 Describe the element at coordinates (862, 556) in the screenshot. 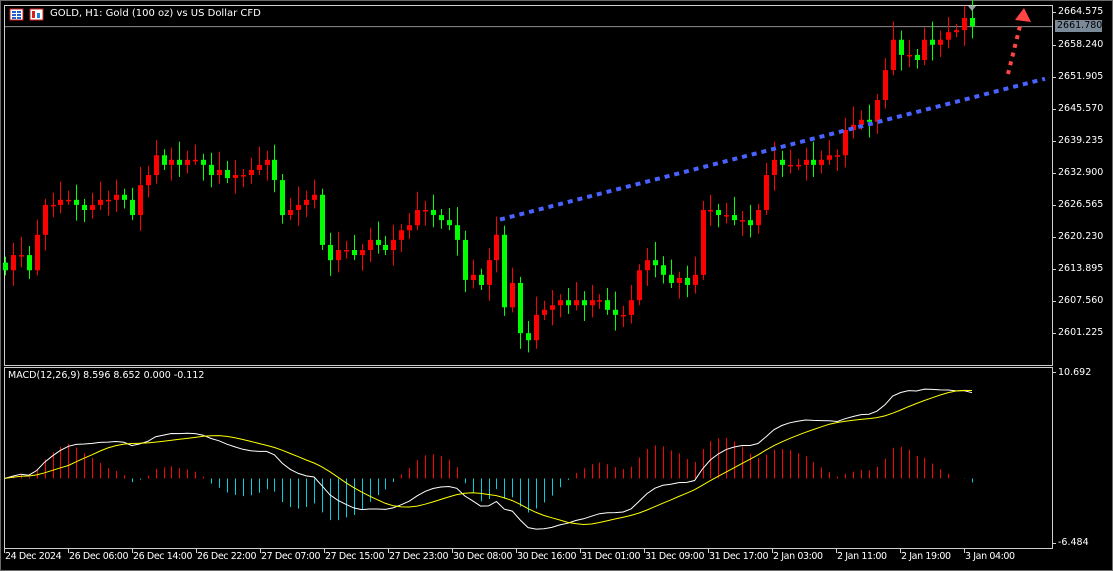

I see `time-label: 2 Jan 11:00` at that location.